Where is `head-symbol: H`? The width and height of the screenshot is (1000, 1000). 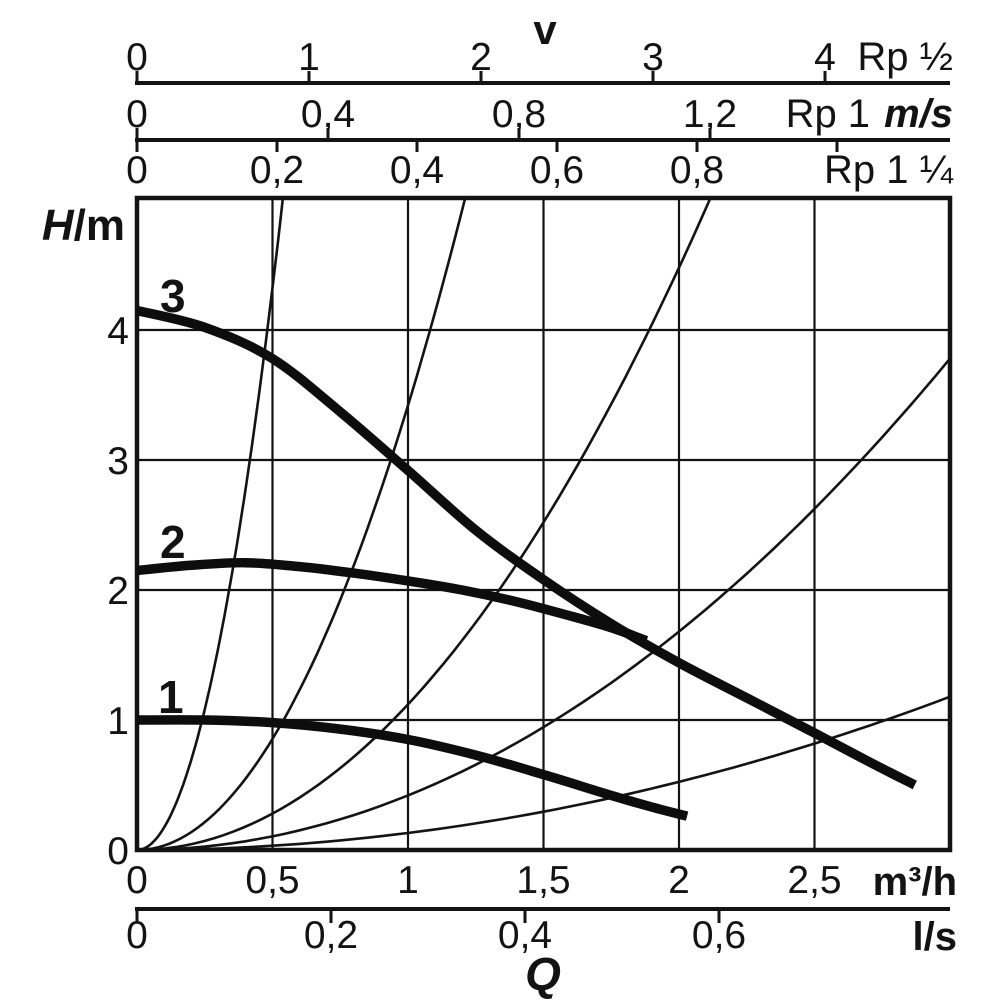 head-symbol: H is located at coordinates (58, 225).